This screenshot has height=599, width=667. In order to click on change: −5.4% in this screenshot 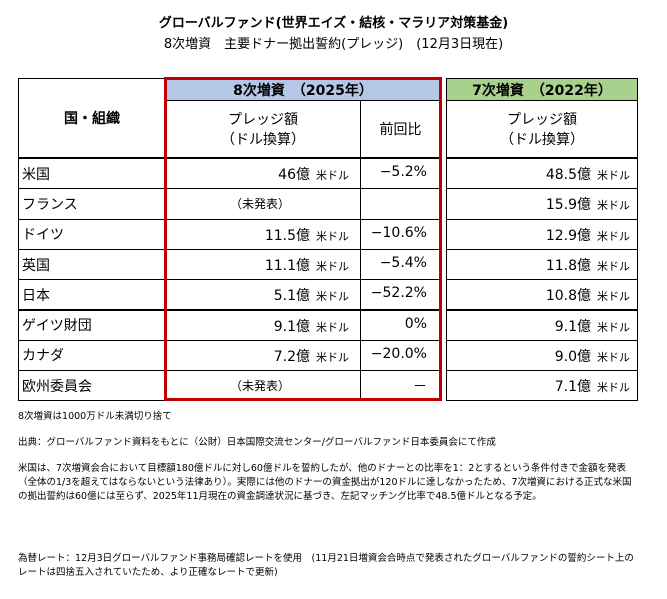, I will do `click(403, 262)`.